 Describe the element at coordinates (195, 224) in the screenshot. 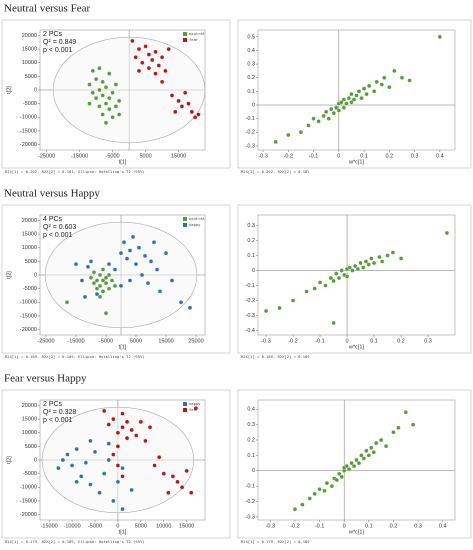

I see `legend-label: happy` at that location.